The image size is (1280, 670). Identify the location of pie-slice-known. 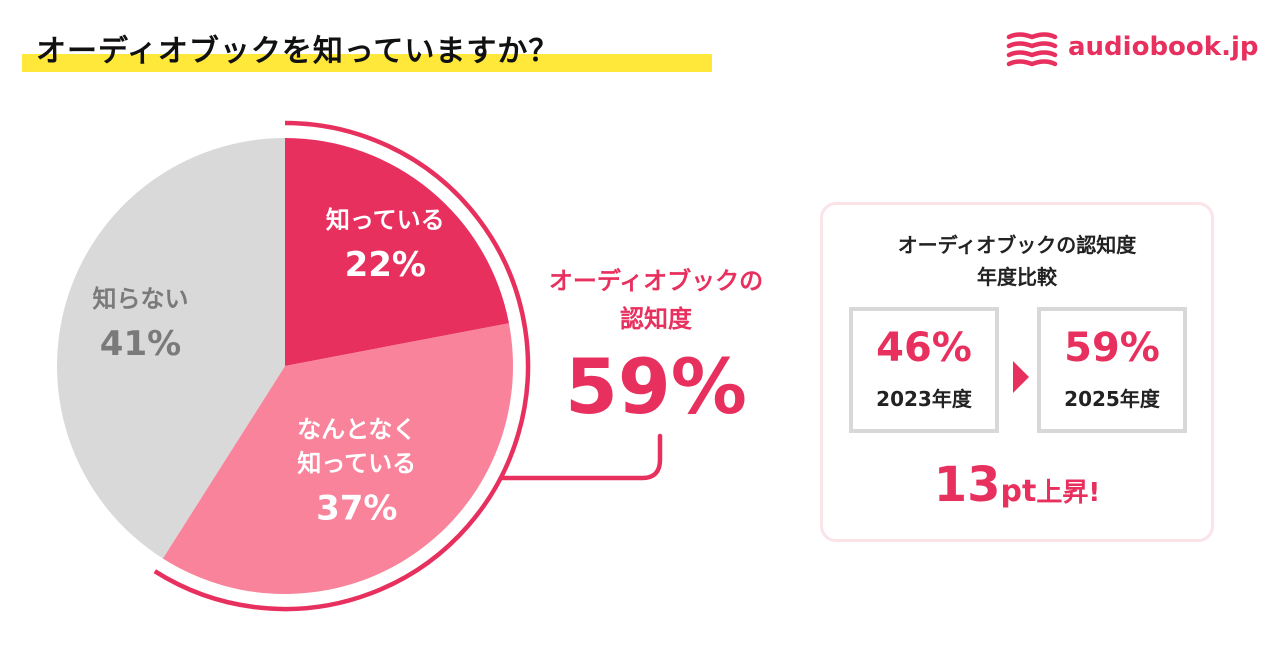
(397, 252).